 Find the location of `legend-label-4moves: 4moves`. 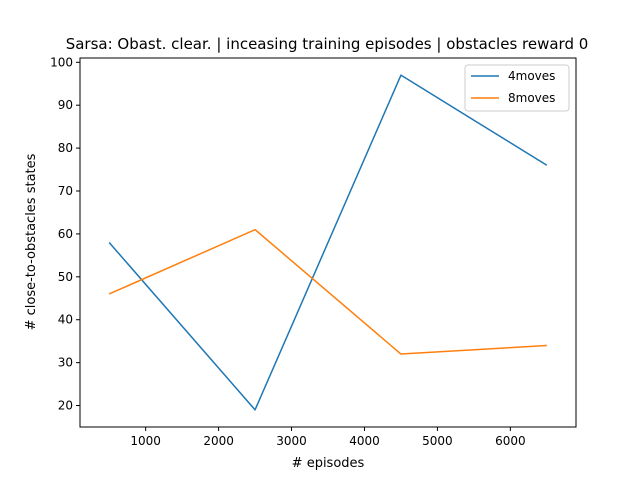

legend-label-4moves: 4moves is located at coordinates (531, 76).